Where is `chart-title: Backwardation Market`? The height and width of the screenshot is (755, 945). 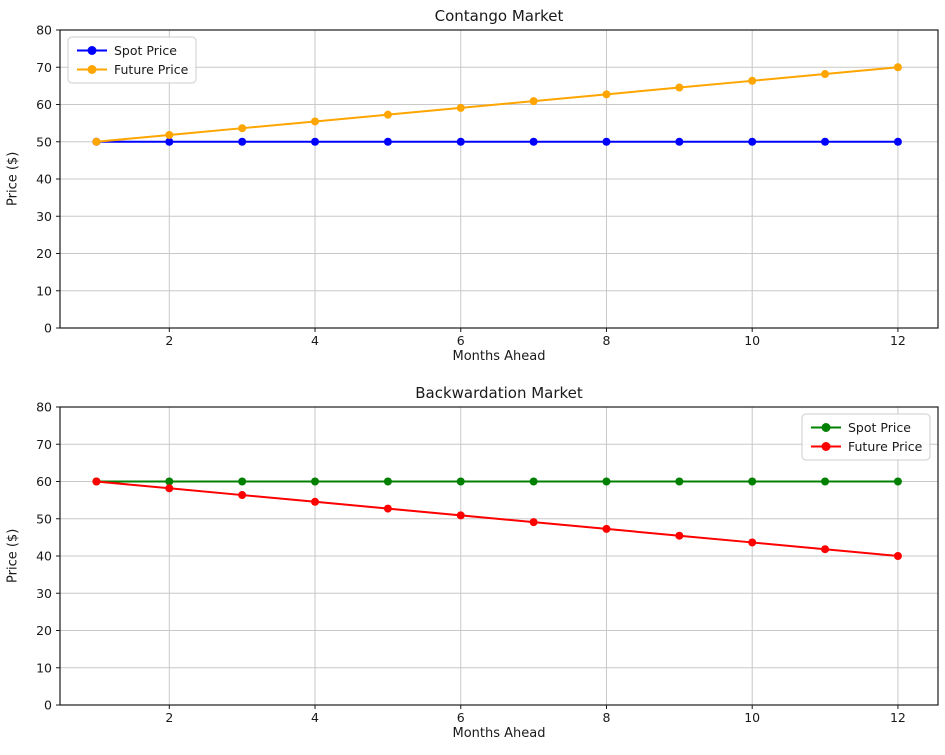
chart-title: Backwardation Market is located at coordinates (499, 393).